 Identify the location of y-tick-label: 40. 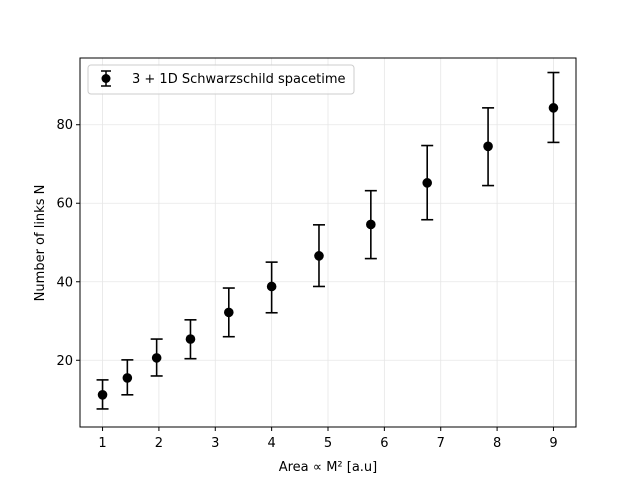
(64, 282).